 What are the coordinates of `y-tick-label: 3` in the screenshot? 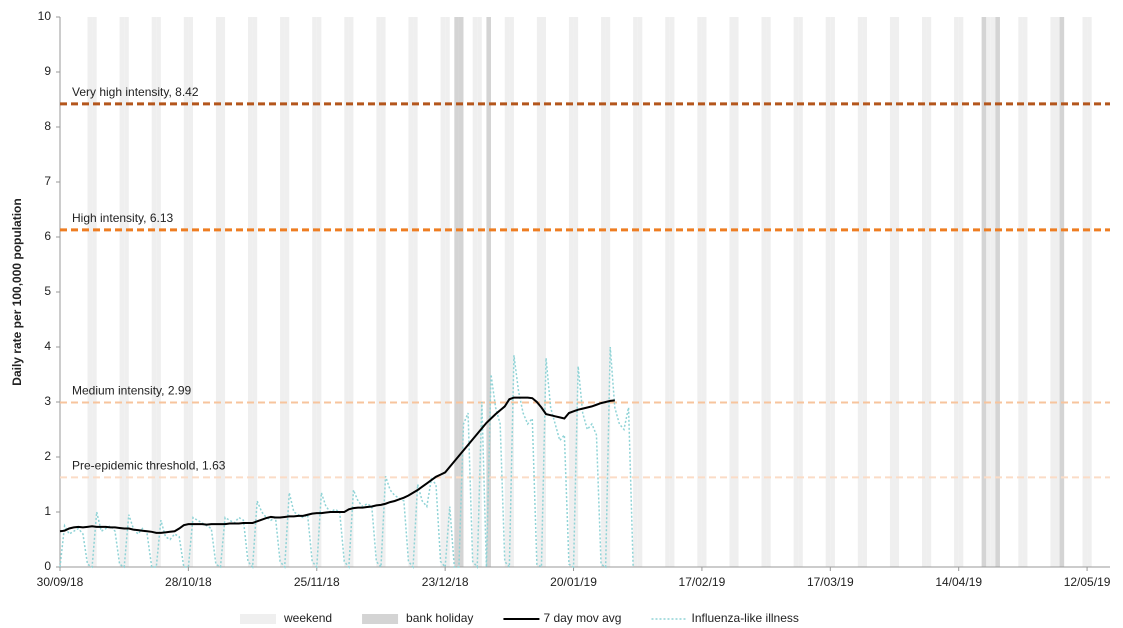 It's located at (47, 401).